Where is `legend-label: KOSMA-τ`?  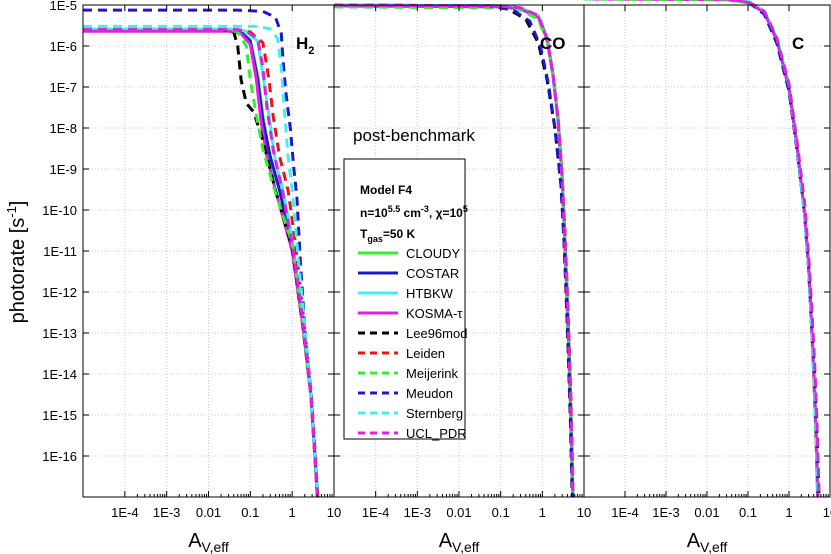 legend-label: KOSMA-τ is located at coordinates (434, 313).